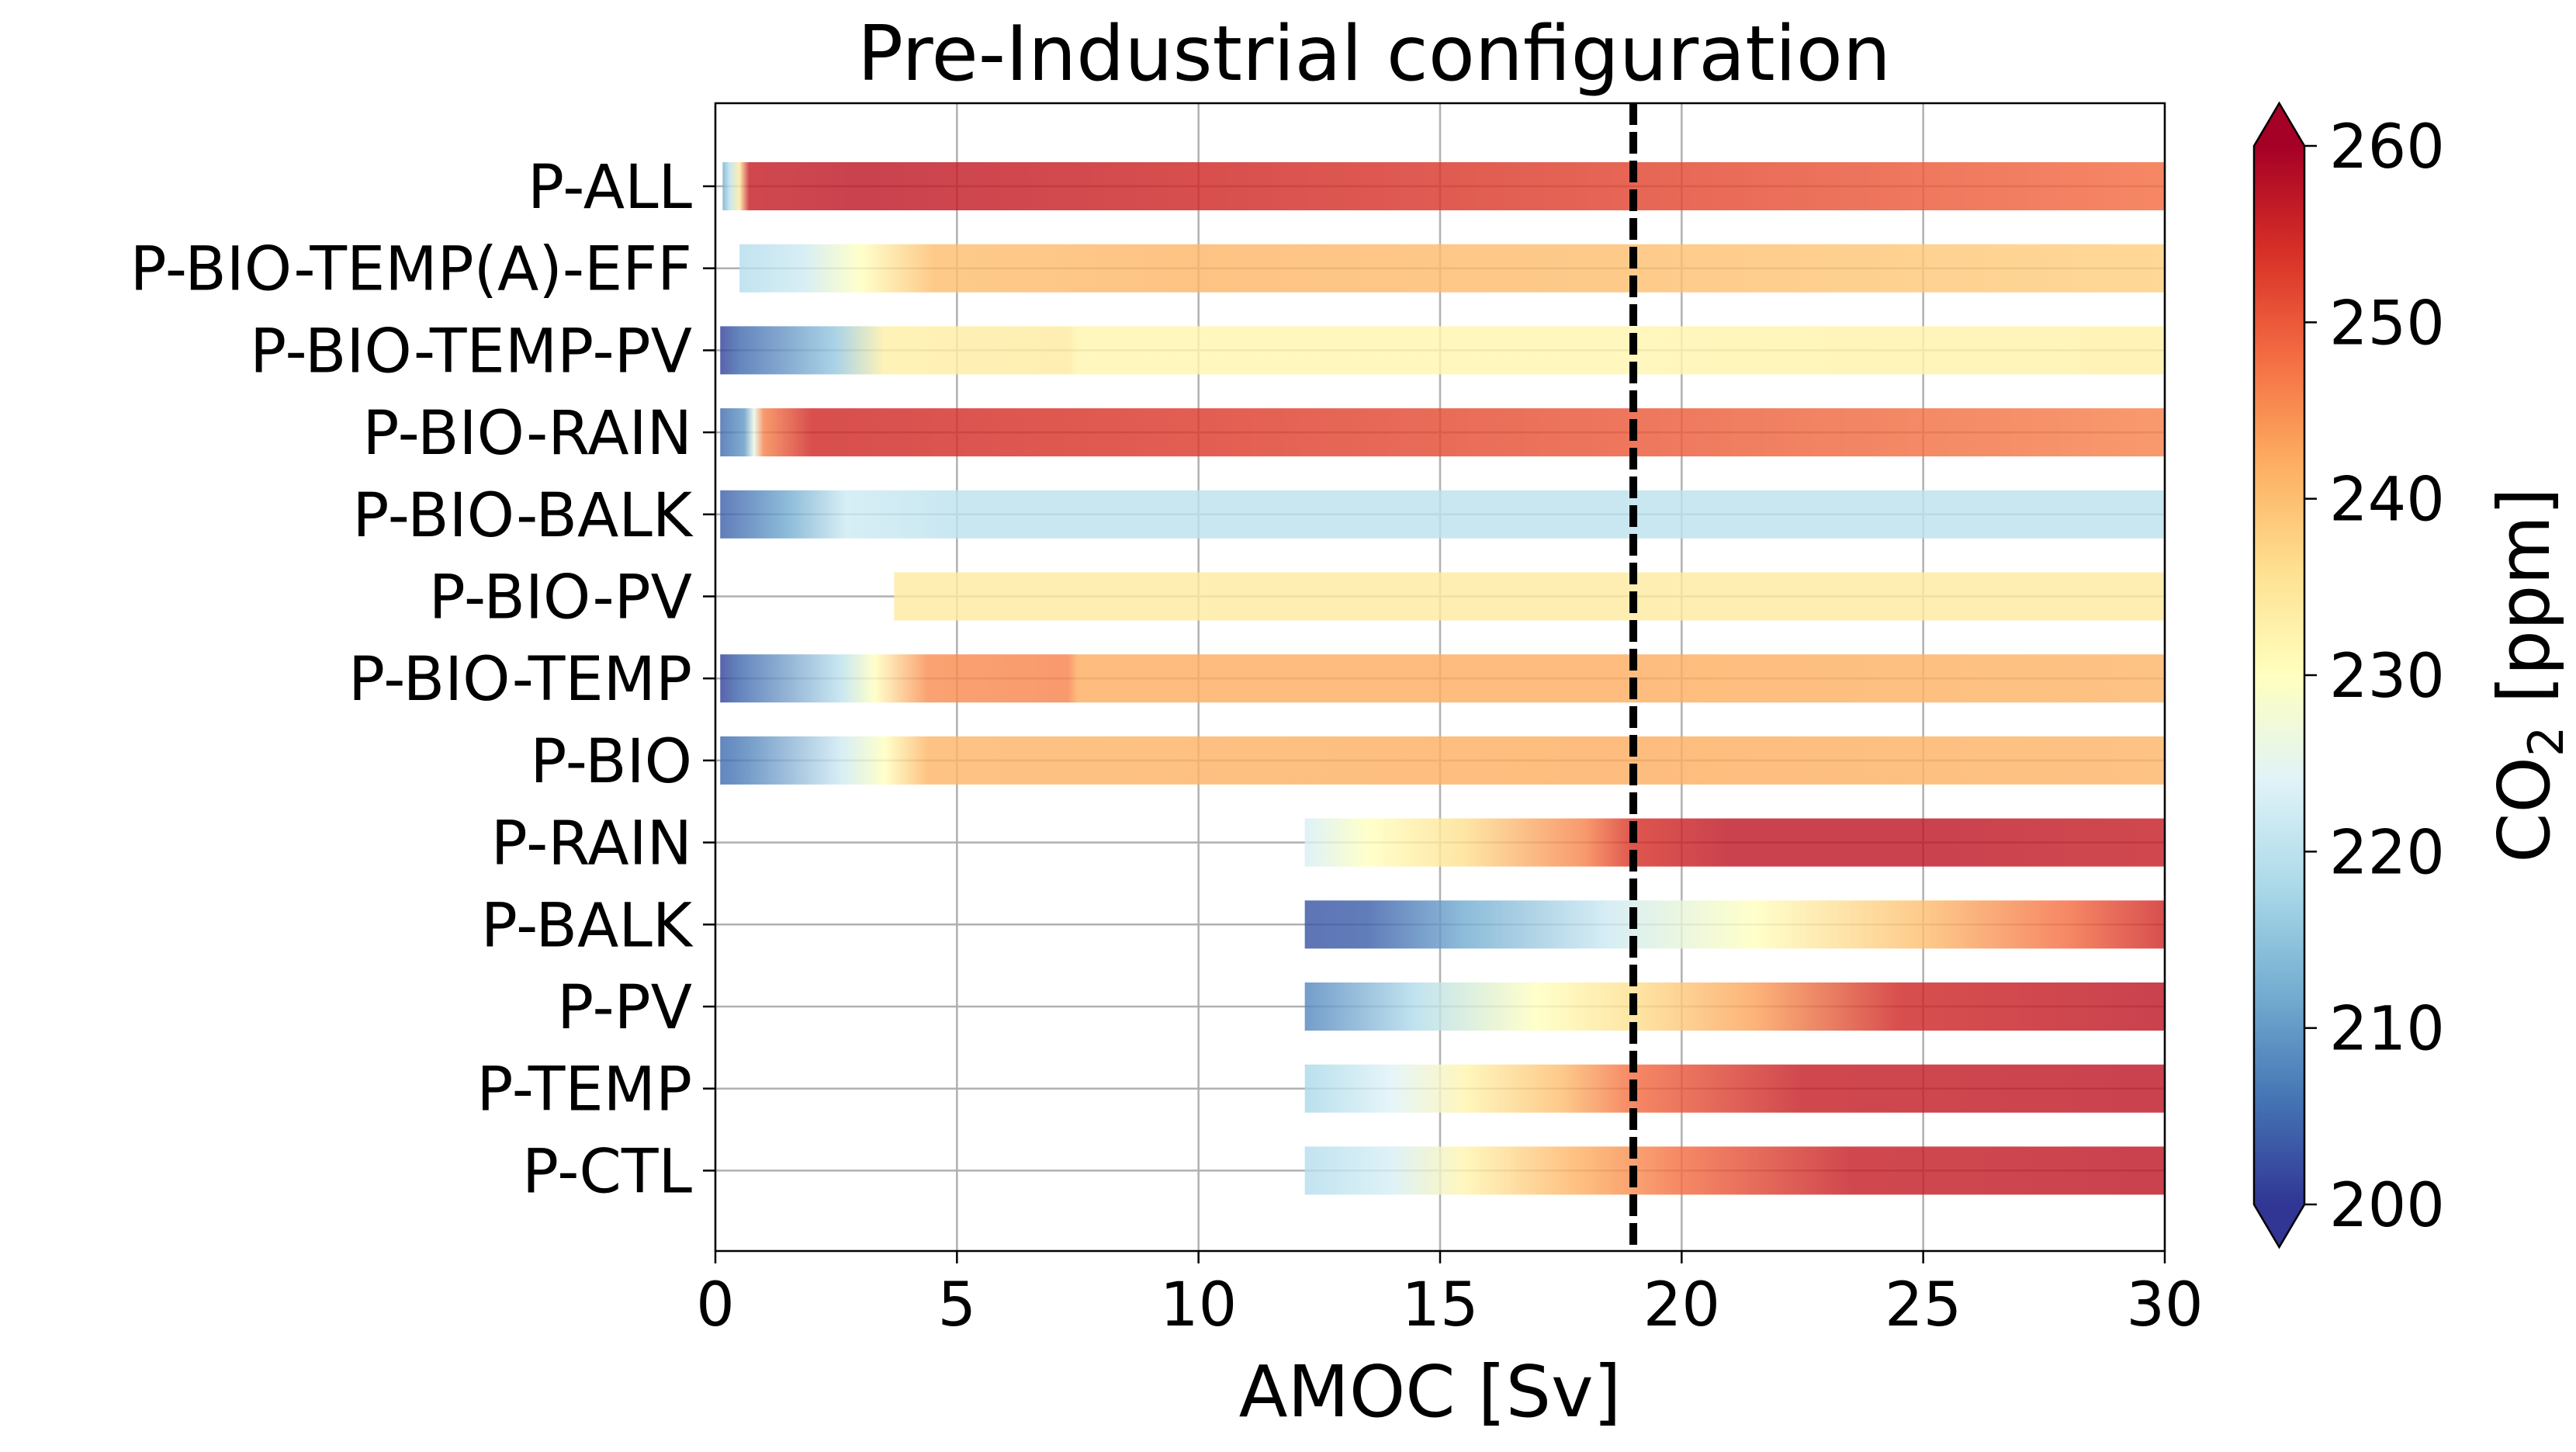 The height and width of the screenshot is (1452, 2576). I want to click on category-label: P-TEMP, so click(584, 1090).